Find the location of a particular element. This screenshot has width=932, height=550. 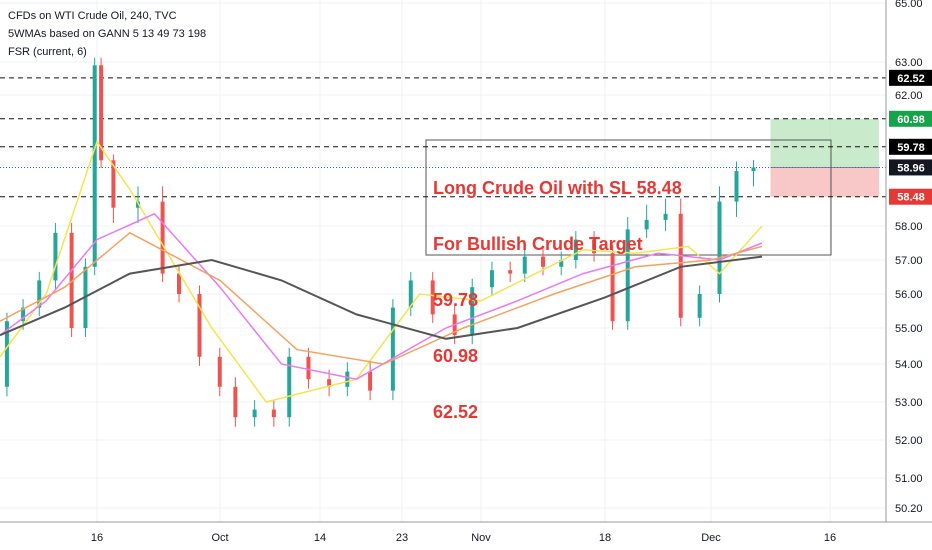

annotation-target-2: 60.98 is located at coordinates (456, 356).